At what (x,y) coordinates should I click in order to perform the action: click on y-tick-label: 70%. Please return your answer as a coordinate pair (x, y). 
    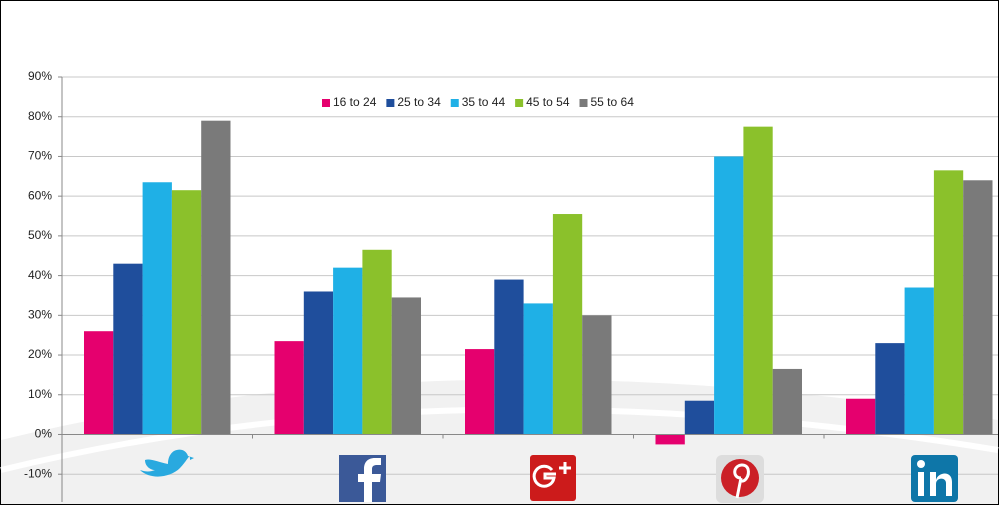
    Looking at the image, I should click on (40, 156).